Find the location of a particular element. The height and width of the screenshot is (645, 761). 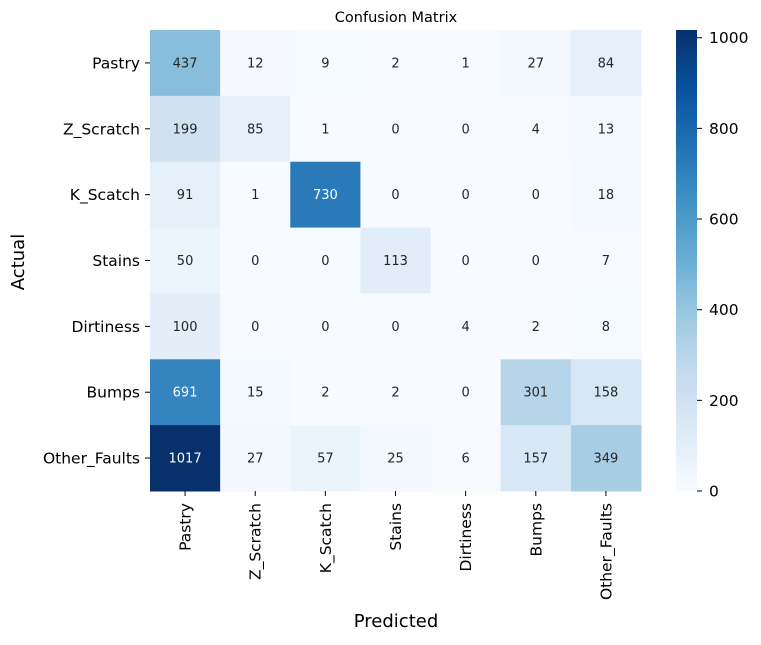

y-tick-label: Pastry is located at coordinates (116, 63).